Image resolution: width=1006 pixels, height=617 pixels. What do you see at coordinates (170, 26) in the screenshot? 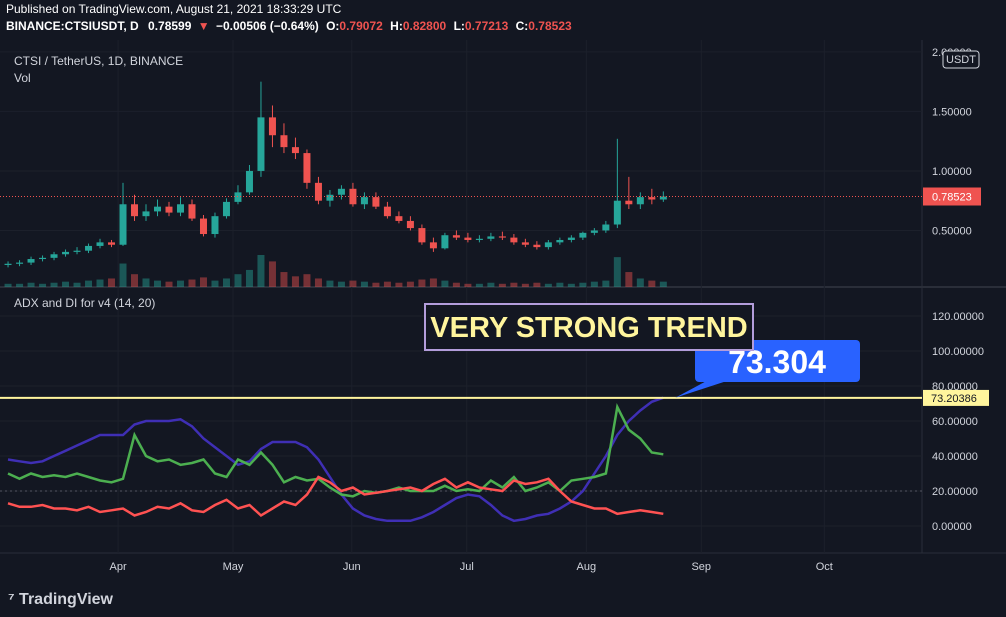
I see `last: 0.78599` at bounding box center [170, 26].